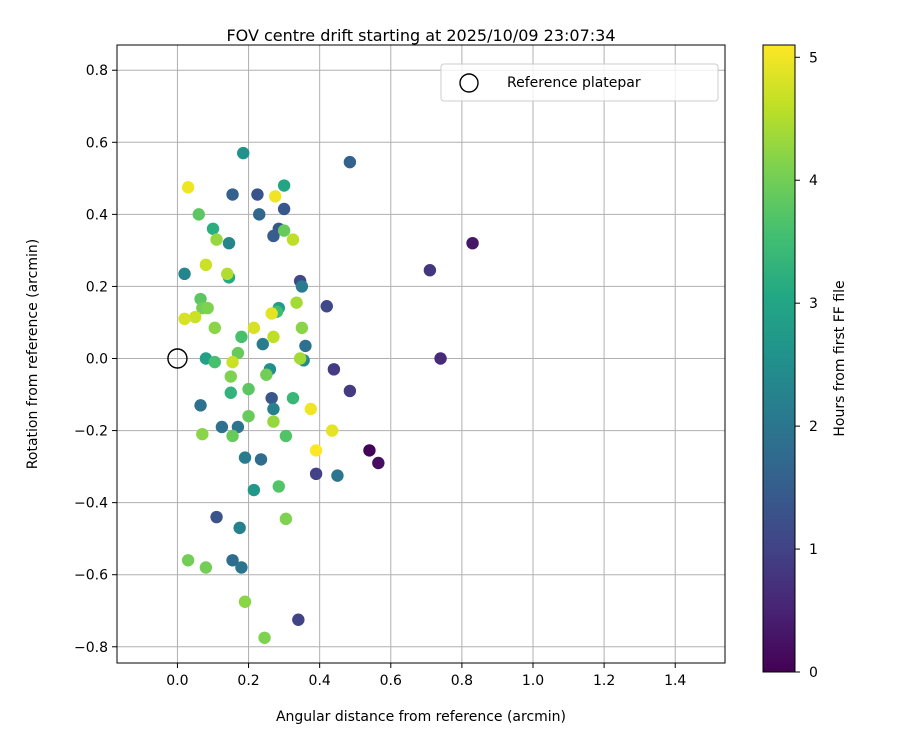  What do you see at coordinates (421, 717) in the screenshot?
I see `x-axis-label: Angular distance from reference (arcmin)` at bounding box center [421, 717].